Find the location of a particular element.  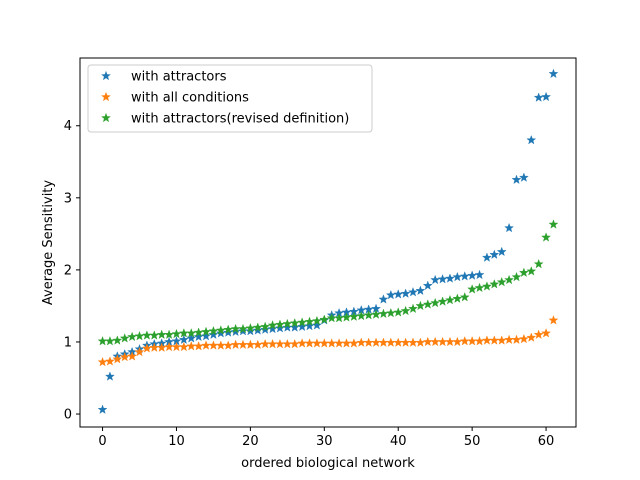

x-tick-label: 40 is located at coordinates (398, 441).